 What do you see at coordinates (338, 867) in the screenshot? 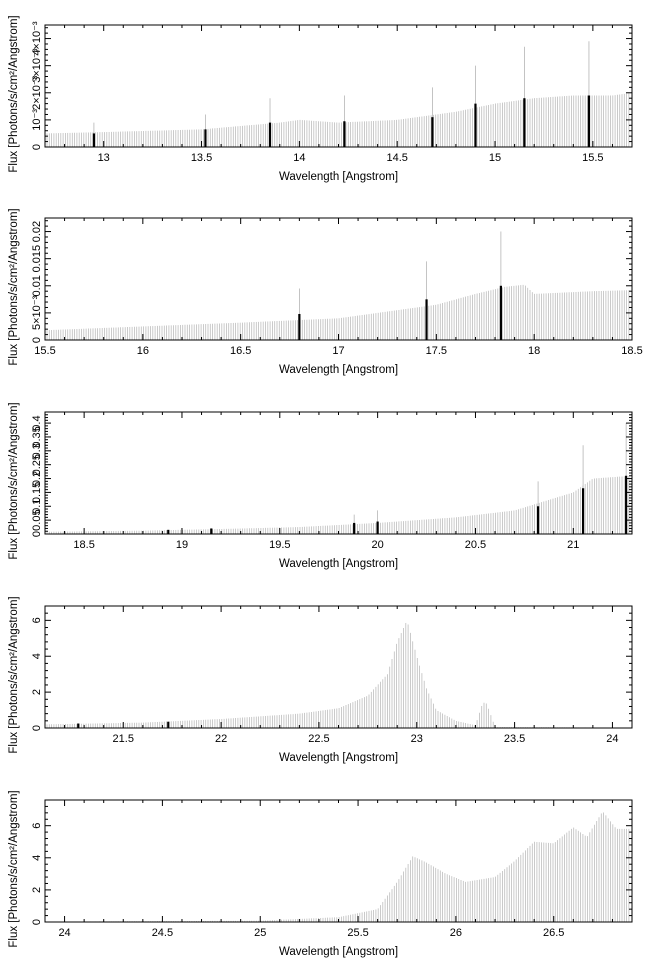
I see `panel-5-spectrum` at bounding box center [338, 867].